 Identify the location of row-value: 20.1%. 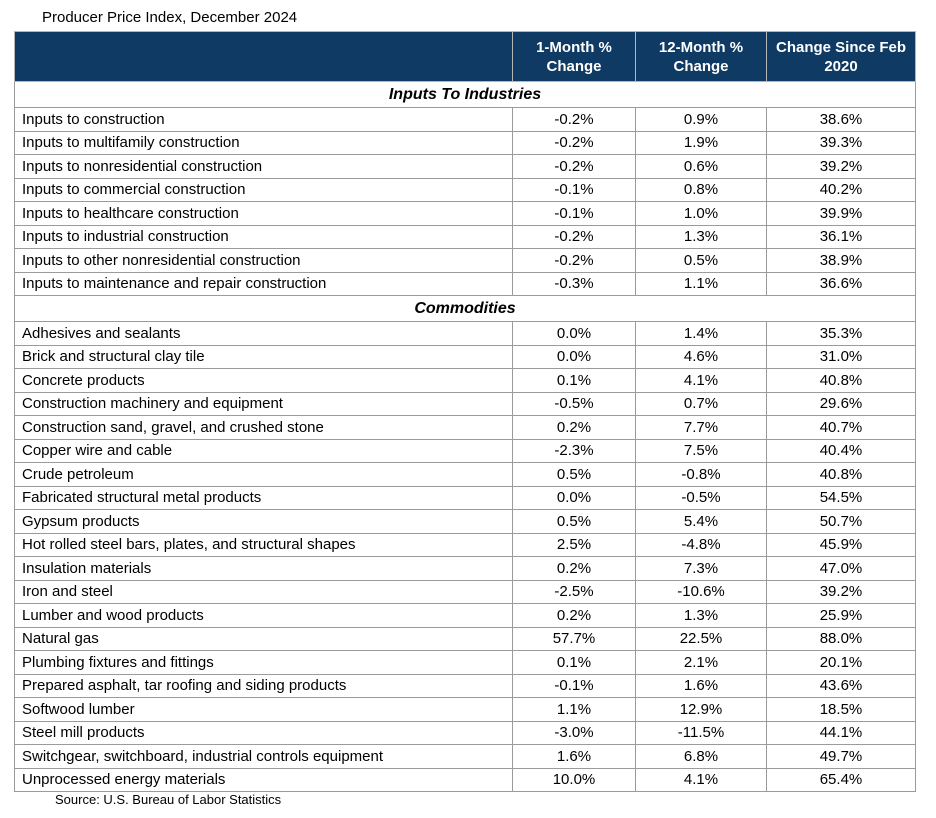
(841, 662).